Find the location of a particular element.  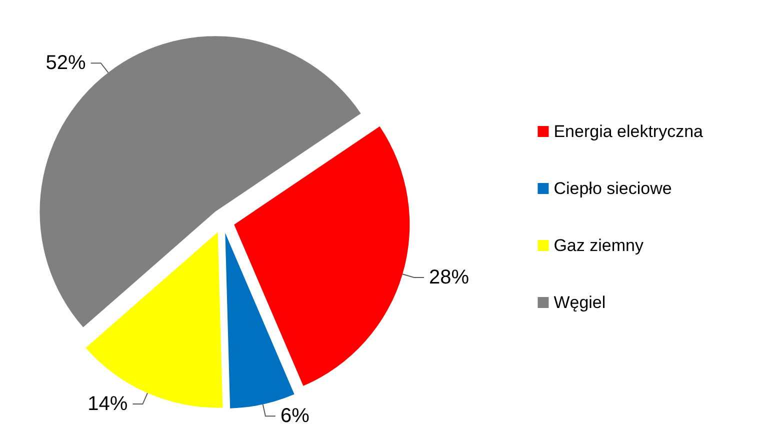

legend-label: Węgiel is located at coordinates (580, 302).